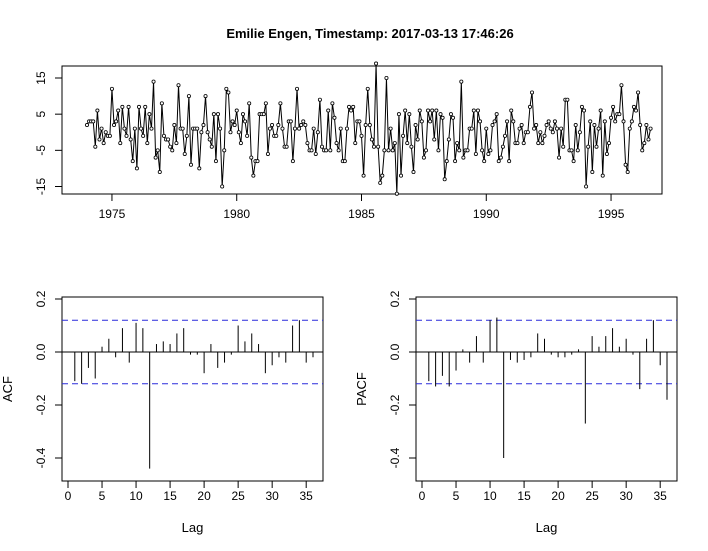 The image size is (708, 551). I want to click on pacf-x-tick-label: 0, so click(422, 496).